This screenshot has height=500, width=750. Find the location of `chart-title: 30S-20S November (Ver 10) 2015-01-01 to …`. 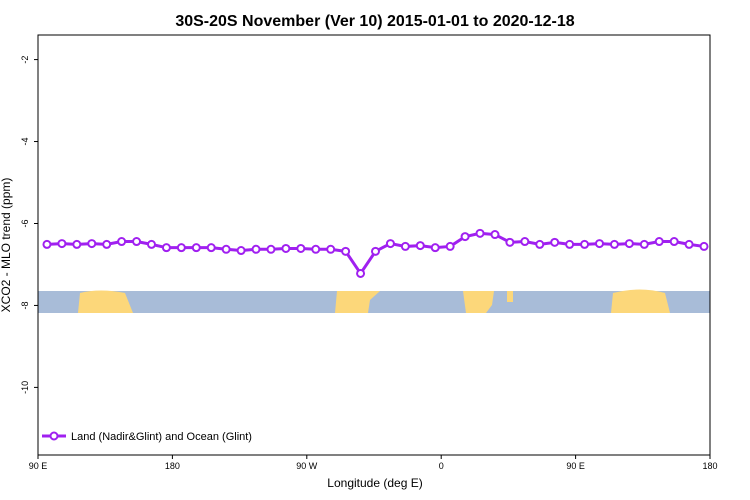

chart-title: 30S-20S November (Ver 10) 2015-01-01 to … is located at coordinates (374, 21).